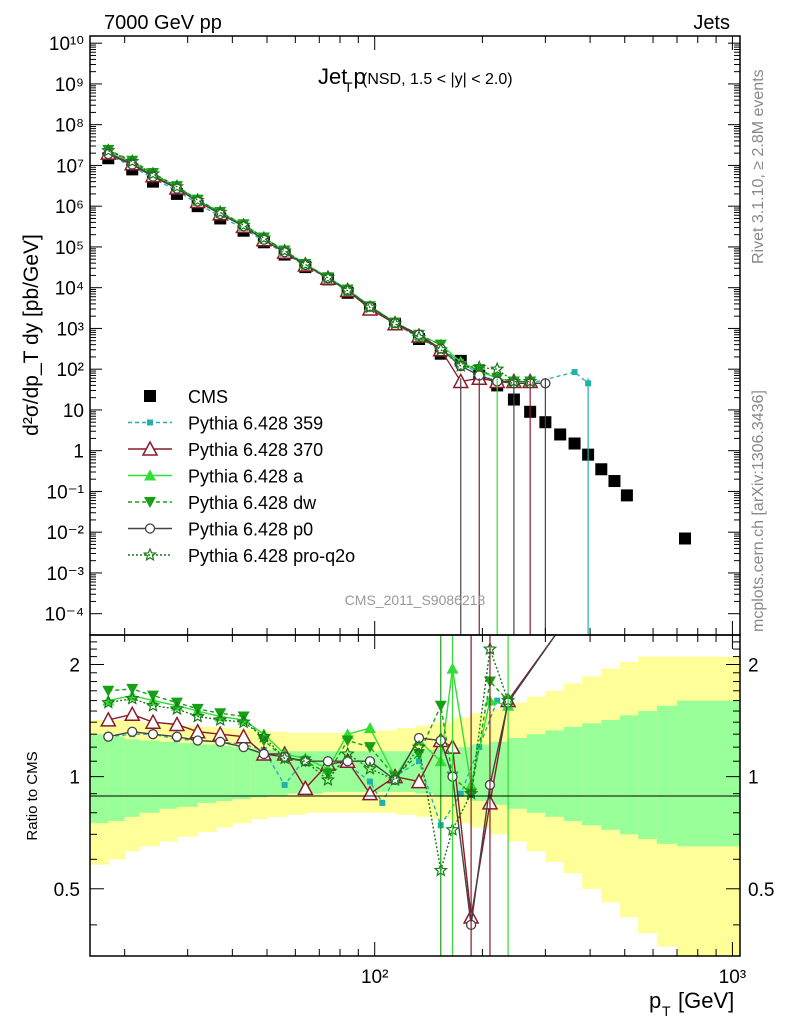  I want to click on main-y-tick-label: 10⁻¹, so click(66, 492).